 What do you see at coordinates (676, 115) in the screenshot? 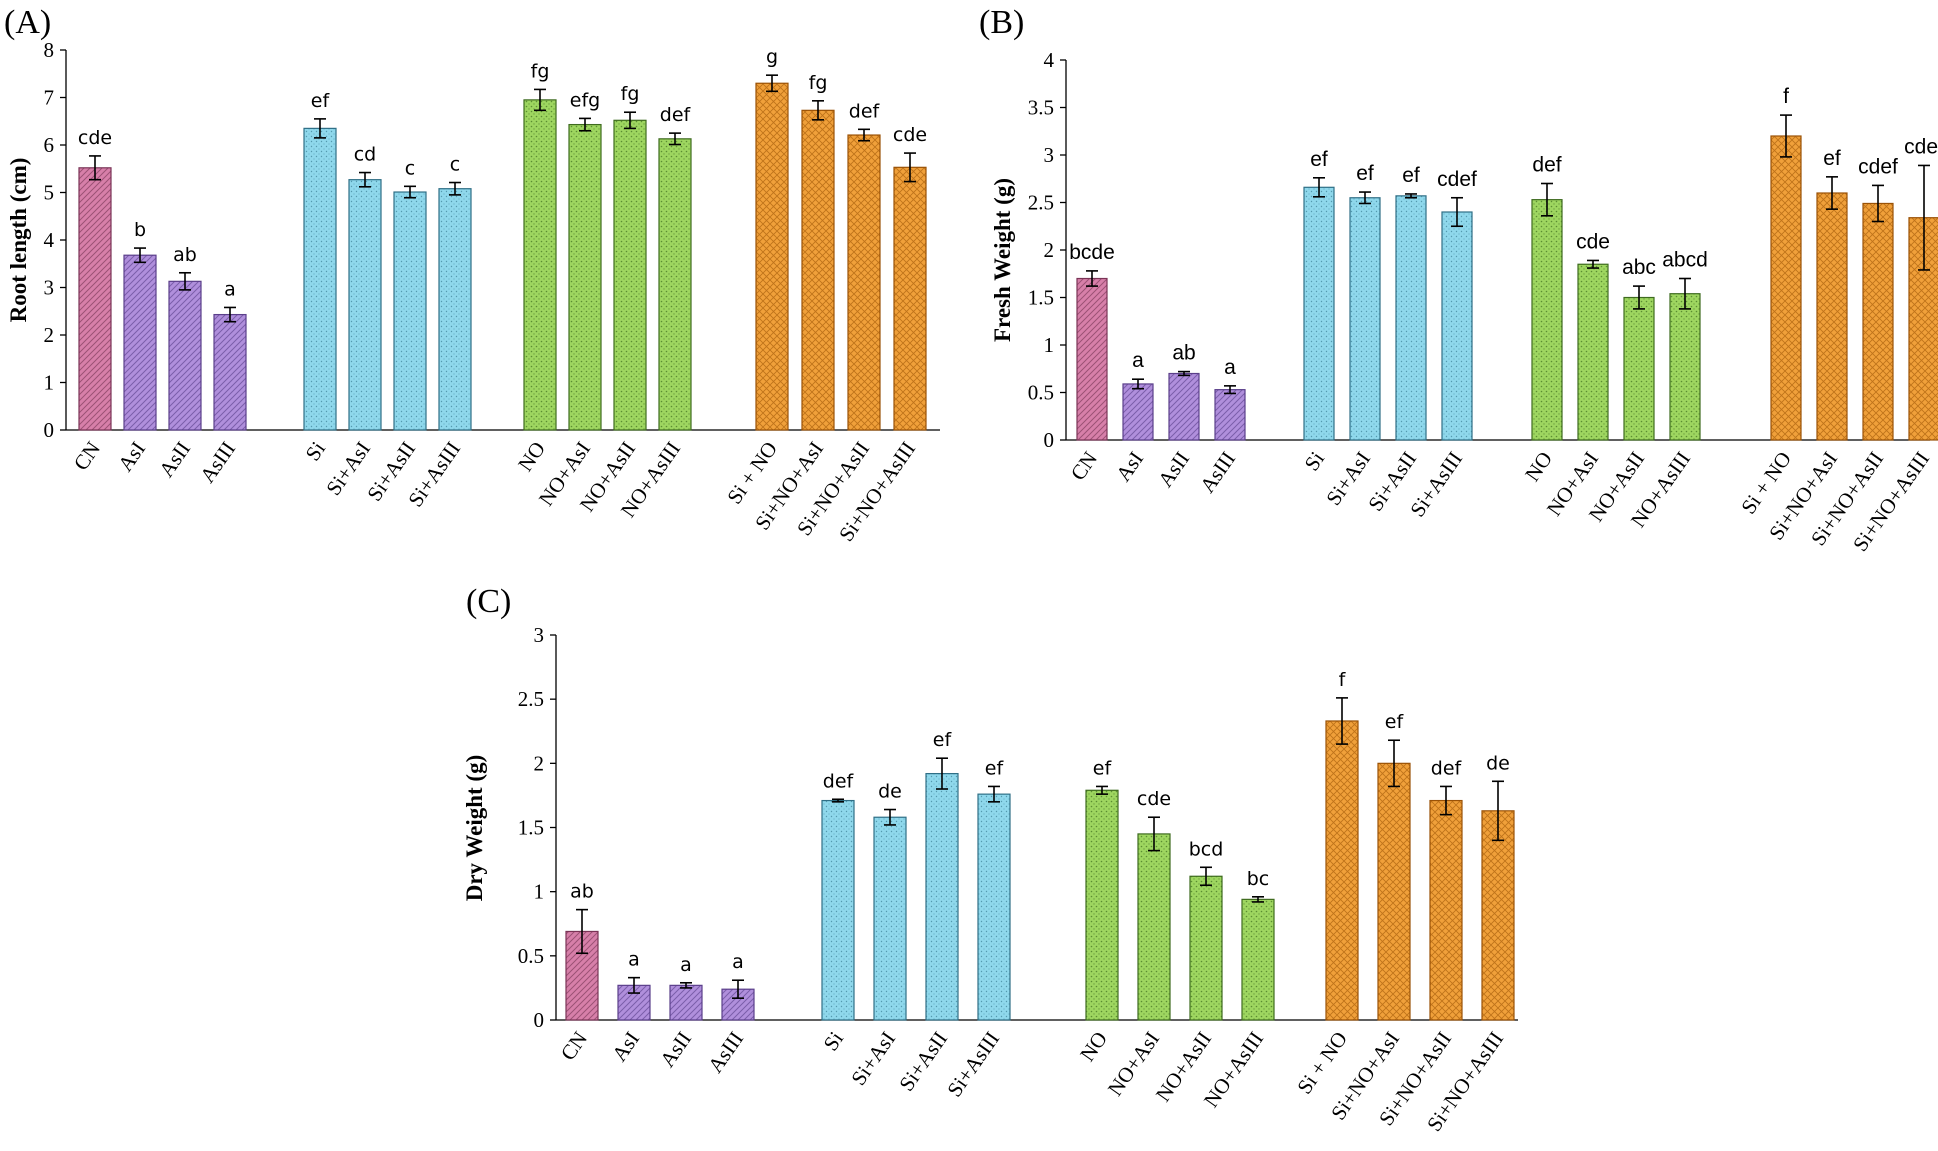
I see `significance-letter: def` at bounding box center [676, 115].